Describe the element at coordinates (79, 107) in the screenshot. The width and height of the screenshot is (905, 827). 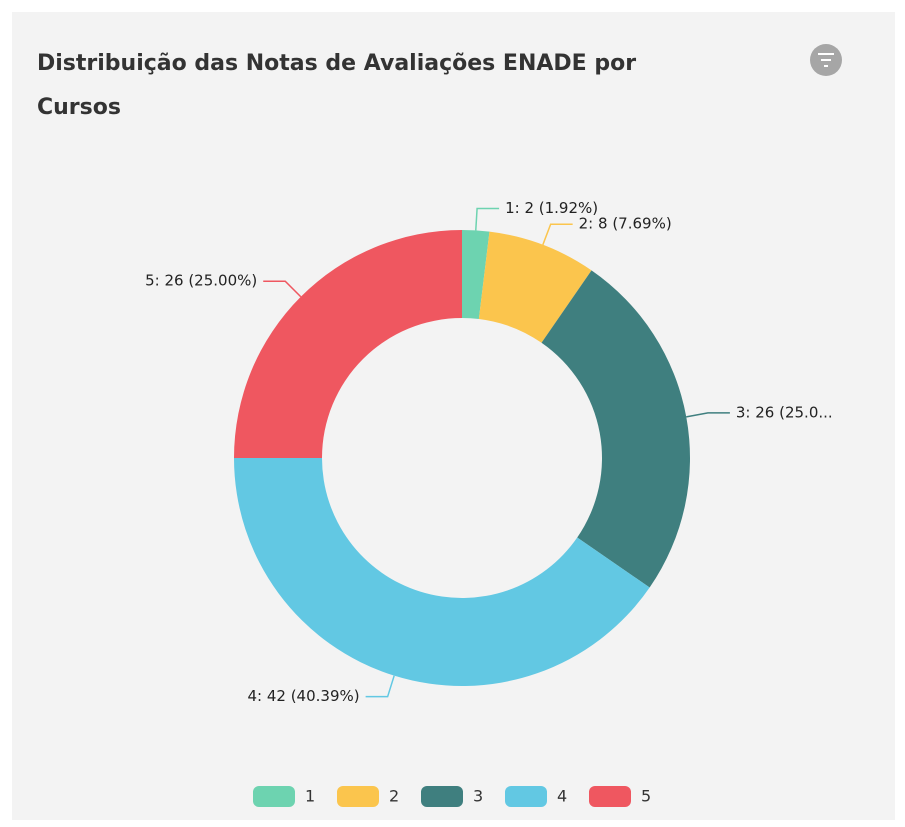
I see `title-line: Cursos` at that location.